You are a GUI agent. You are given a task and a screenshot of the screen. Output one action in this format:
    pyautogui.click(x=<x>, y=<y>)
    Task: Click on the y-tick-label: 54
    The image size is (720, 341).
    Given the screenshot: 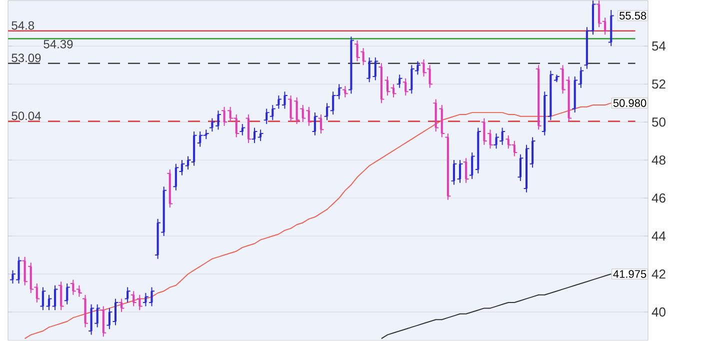 What is the action you would take?
    pyautogui.click(x=659, y=46)
    